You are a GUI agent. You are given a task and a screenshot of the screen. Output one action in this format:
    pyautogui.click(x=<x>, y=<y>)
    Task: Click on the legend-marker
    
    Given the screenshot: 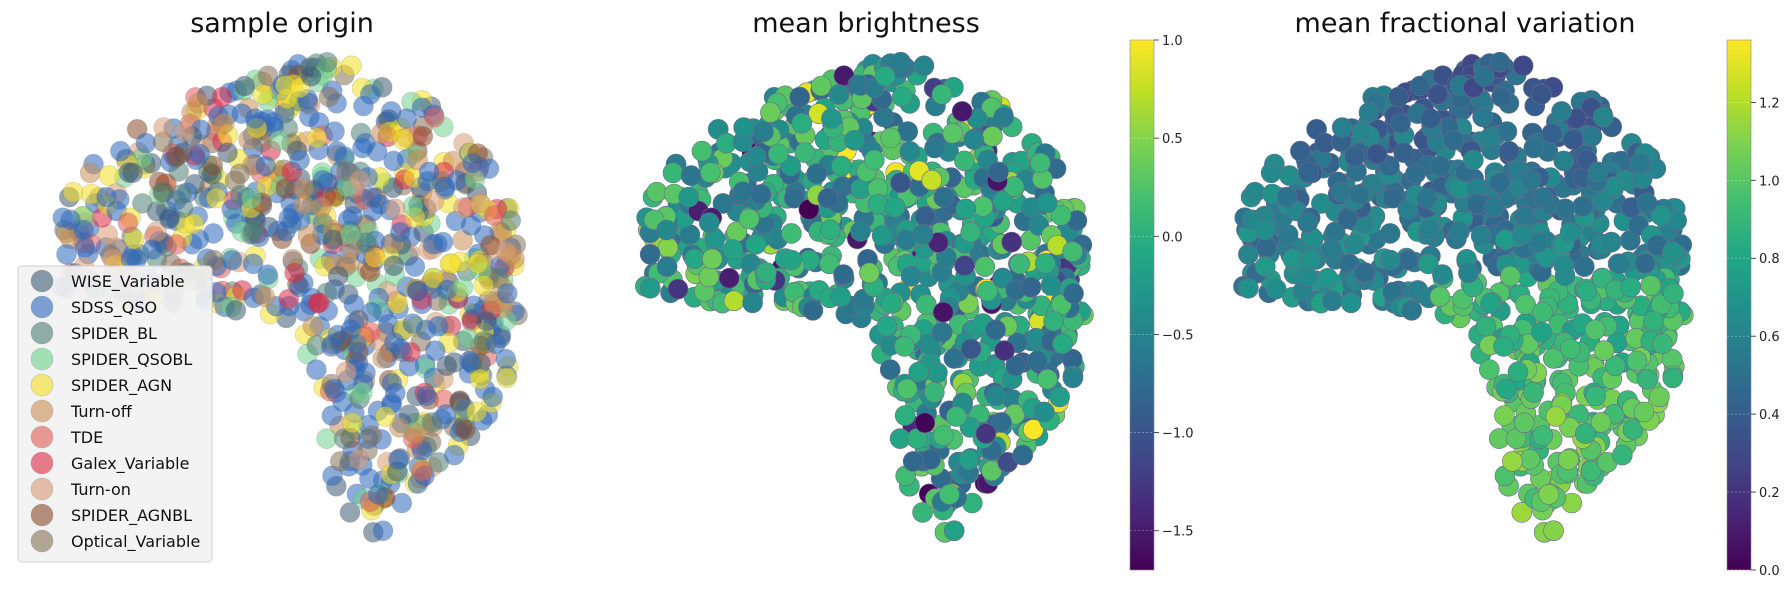 What is the action you would take?
    pyautogui.click(x=42, y=359)
    